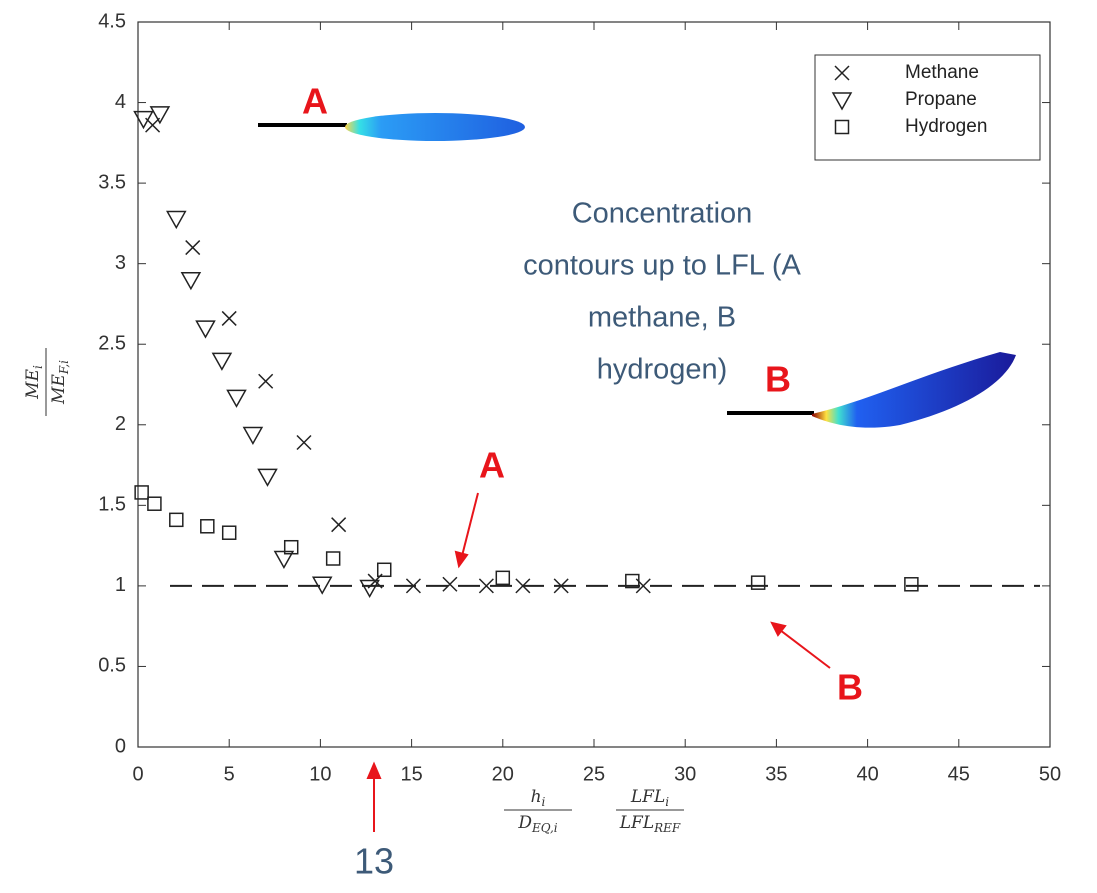 The image size is (1097, 893). I want to click on x-axis-label-denominator: DEQ,i, so click(537, 824).